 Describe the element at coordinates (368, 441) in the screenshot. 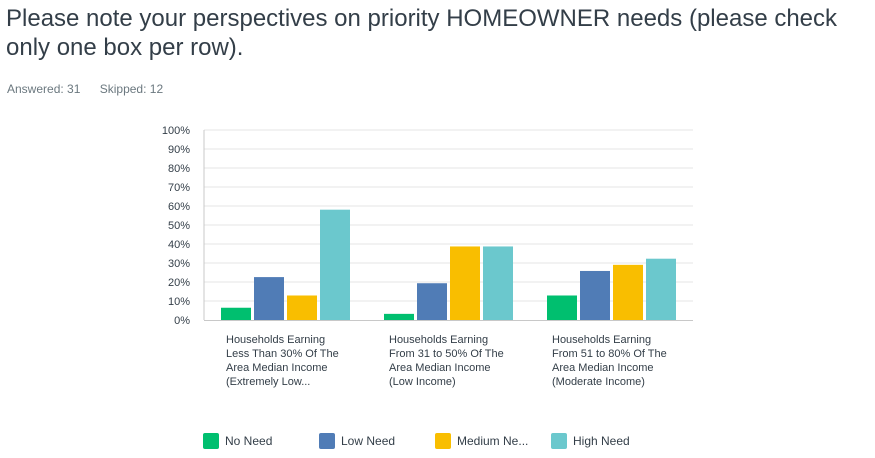

I see `legend-label: Low Need` at that location.